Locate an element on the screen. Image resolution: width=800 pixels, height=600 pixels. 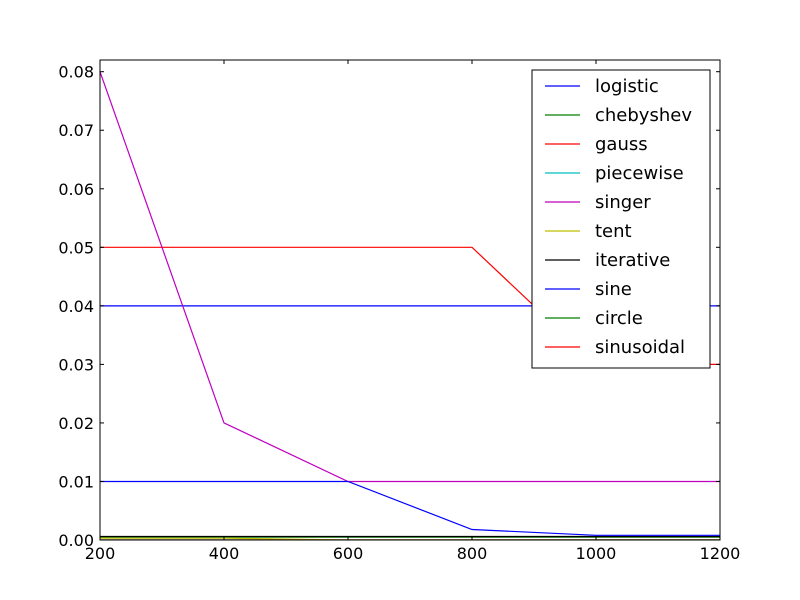
x-tick-label: 1000 is located at coordinates (596, 553).